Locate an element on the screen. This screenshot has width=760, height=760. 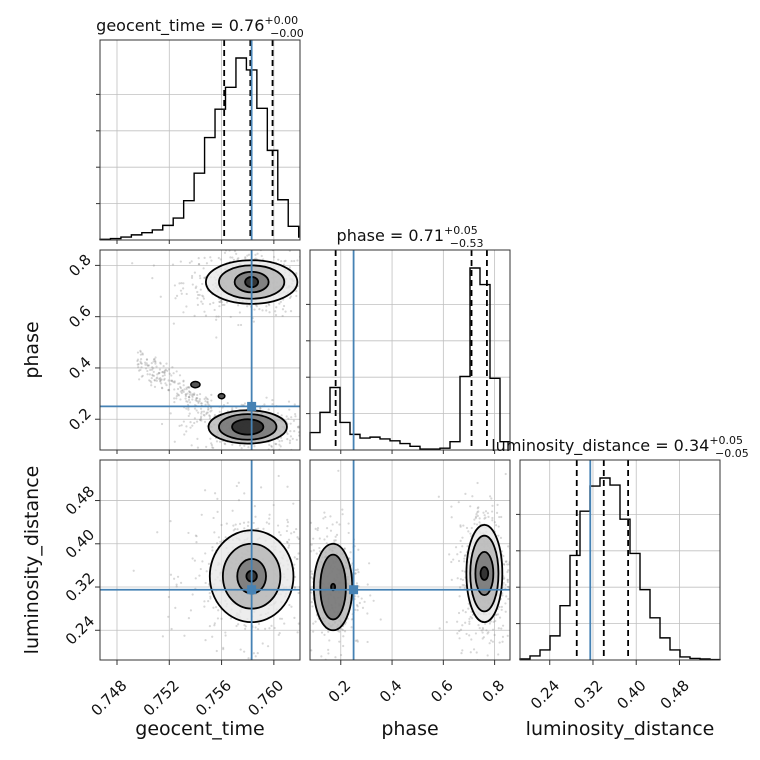
panel-content is located at coordinates (407, 564).